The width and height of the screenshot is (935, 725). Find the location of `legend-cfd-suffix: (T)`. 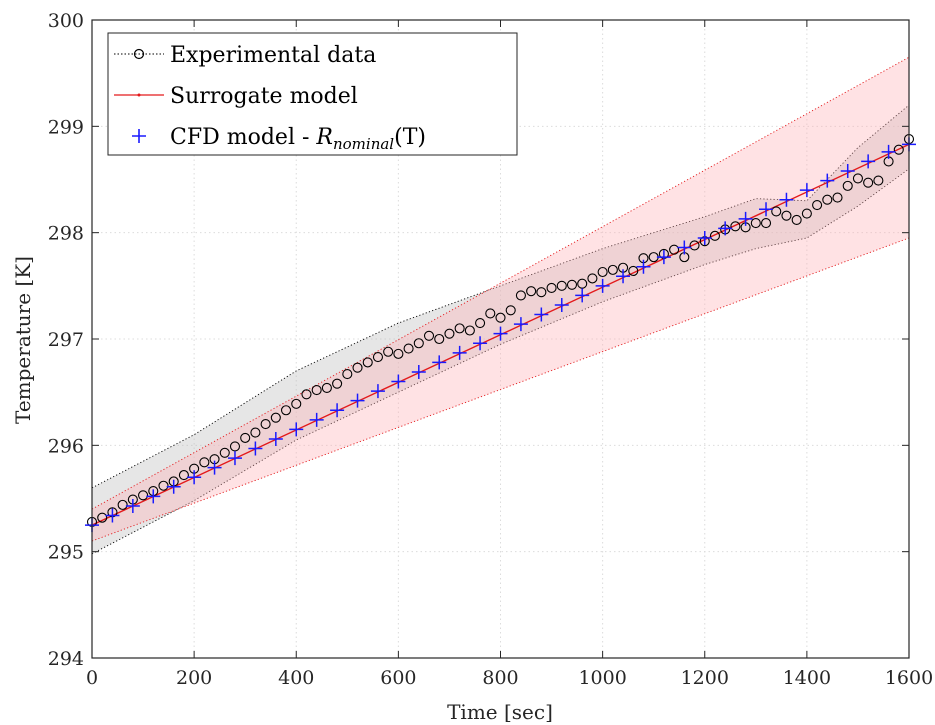

legend-cfd-suffix: (T) is located at coordinates (410, 137).